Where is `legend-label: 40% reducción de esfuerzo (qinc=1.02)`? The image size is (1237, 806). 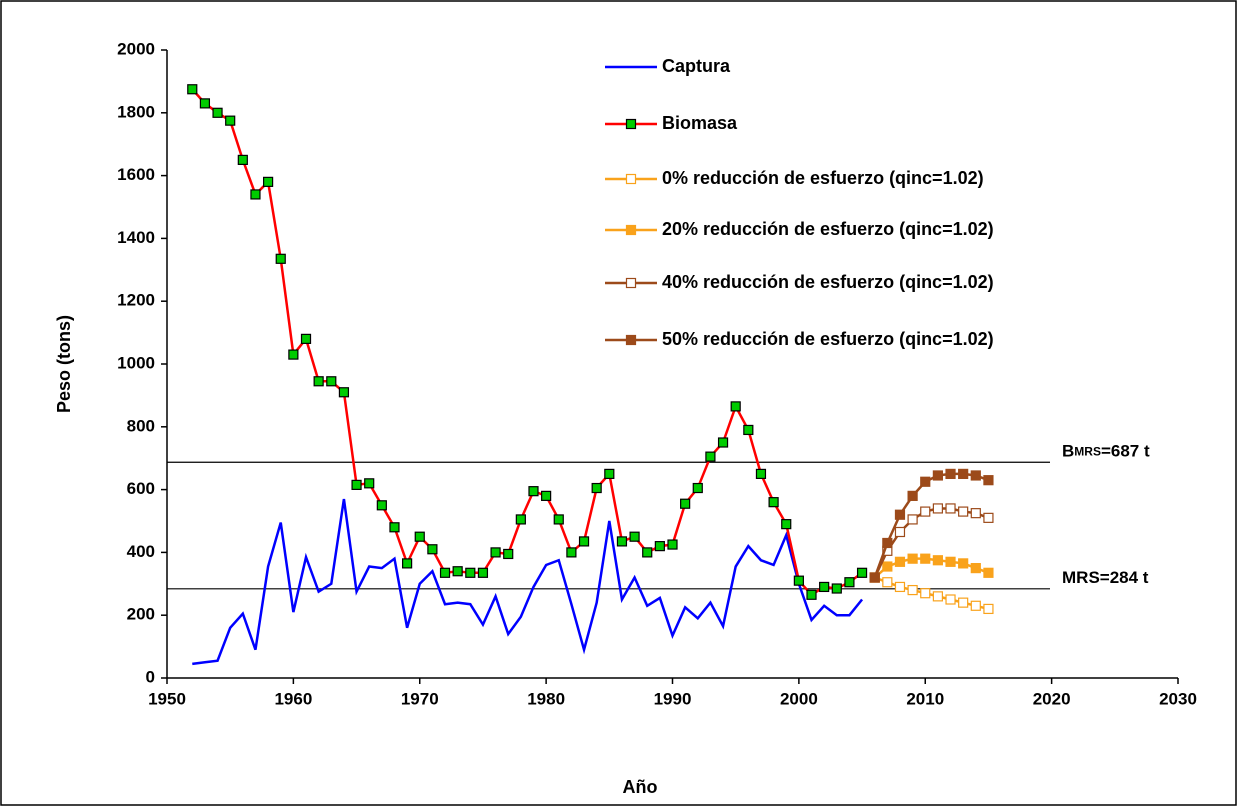
legend-label: 40% reducción de esfuerzo (qinc=1.02) is located at coordinates (828, 282).